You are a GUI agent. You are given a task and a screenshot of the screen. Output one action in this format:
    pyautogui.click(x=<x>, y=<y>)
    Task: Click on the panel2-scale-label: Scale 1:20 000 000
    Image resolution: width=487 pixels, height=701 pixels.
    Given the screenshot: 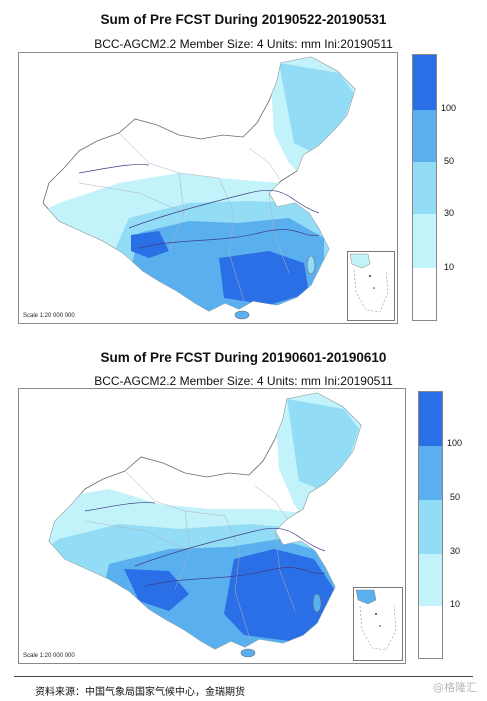 What is the action you would take?
    pyautogui.click(x=49, y=656)
    